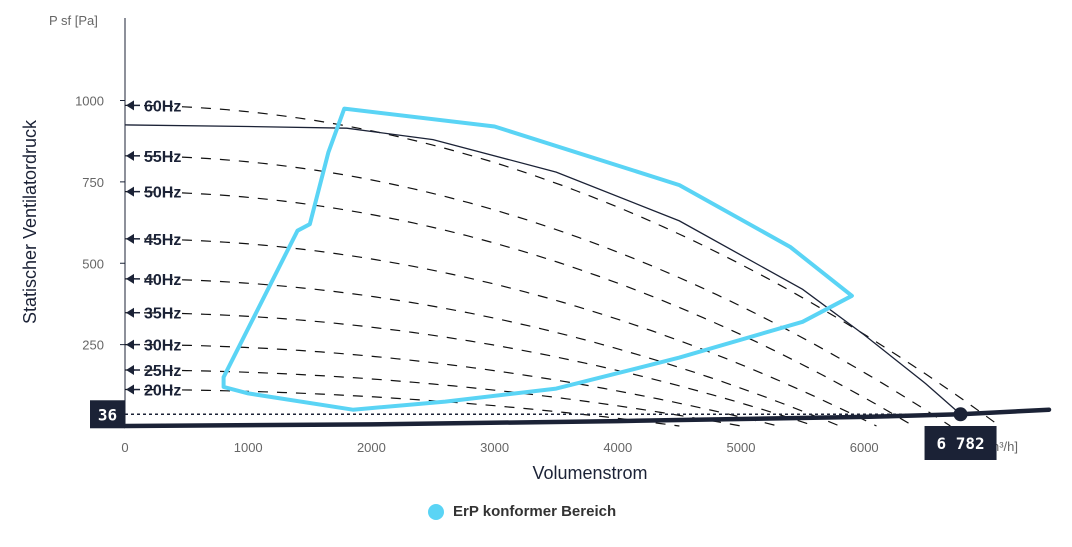 The height and width of the screenshot is (547, 1072). Describe the element at coordinates (741, 447) in the screenshot. I see `x-tick-label: 5000` at that location.